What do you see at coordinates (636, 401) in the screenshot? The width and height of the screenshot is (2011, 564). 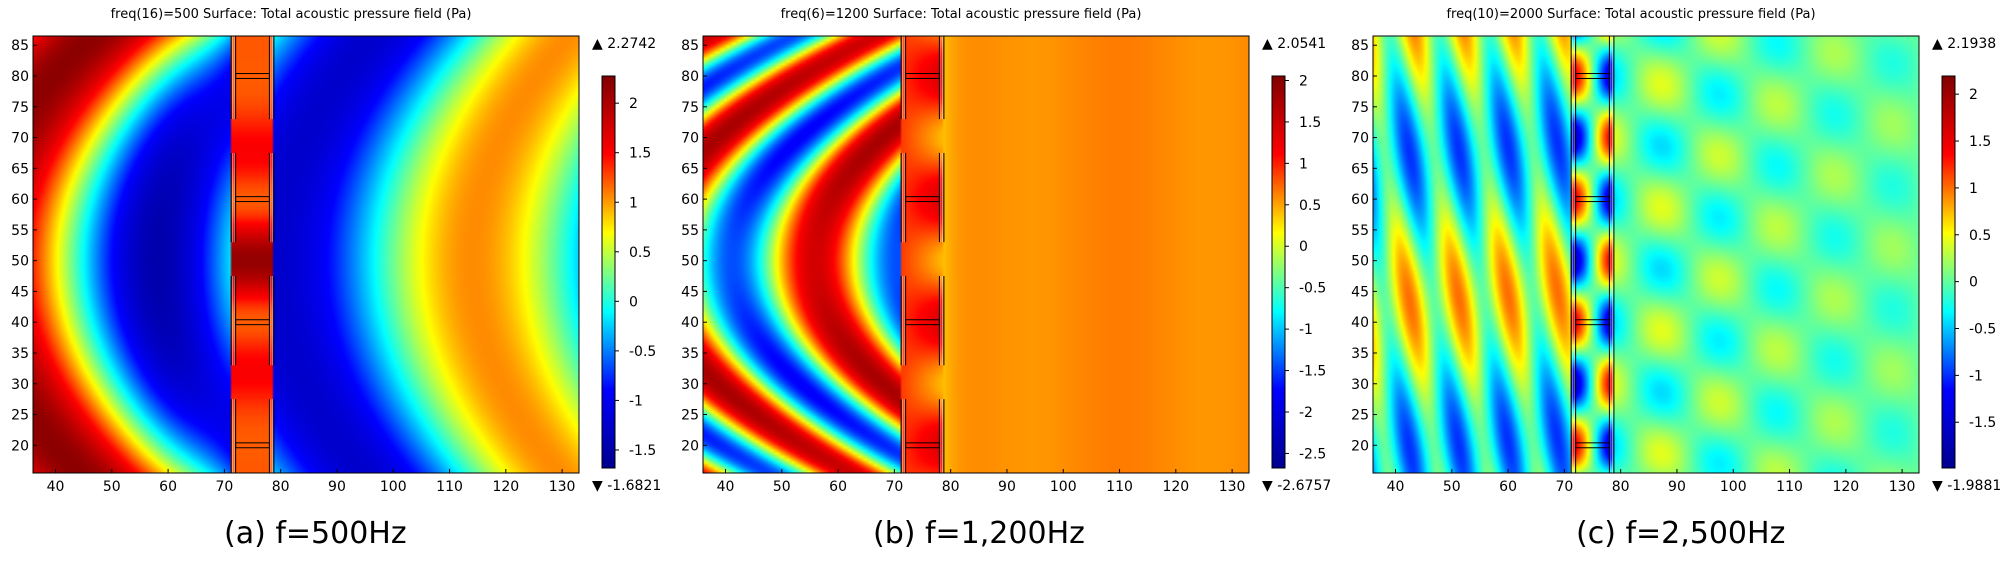 I see `colorbar-tick-label: -1` at bounding box center [636, 401].